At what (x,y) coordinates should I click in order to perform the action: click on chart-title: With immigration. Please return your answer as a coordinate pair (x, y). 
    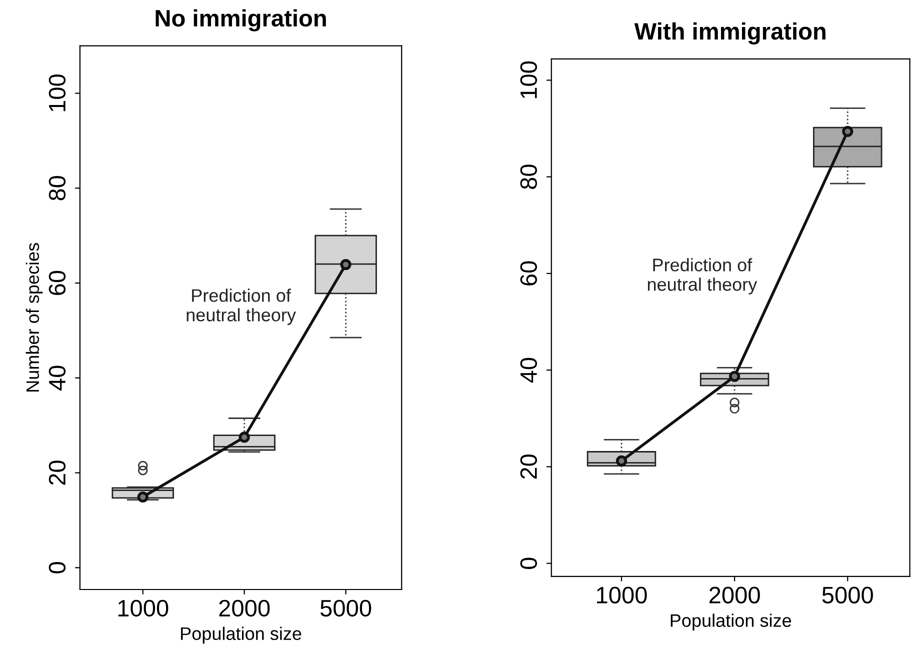
    Looking at the image, I should click on (730, 33).